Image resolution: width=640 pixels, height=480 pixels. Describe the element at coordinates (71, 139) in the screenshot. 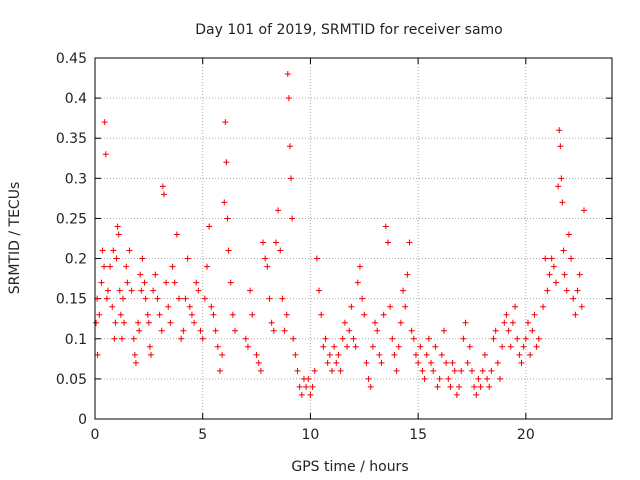

I see `y-tick-label: 0.35` at that location.